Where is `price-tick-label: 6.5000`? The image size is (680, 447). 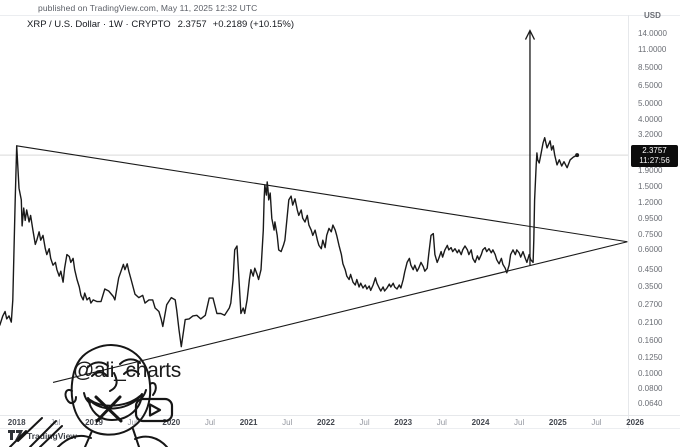 price-tick-label: 6.5000 is located at coordinates (650, 86).